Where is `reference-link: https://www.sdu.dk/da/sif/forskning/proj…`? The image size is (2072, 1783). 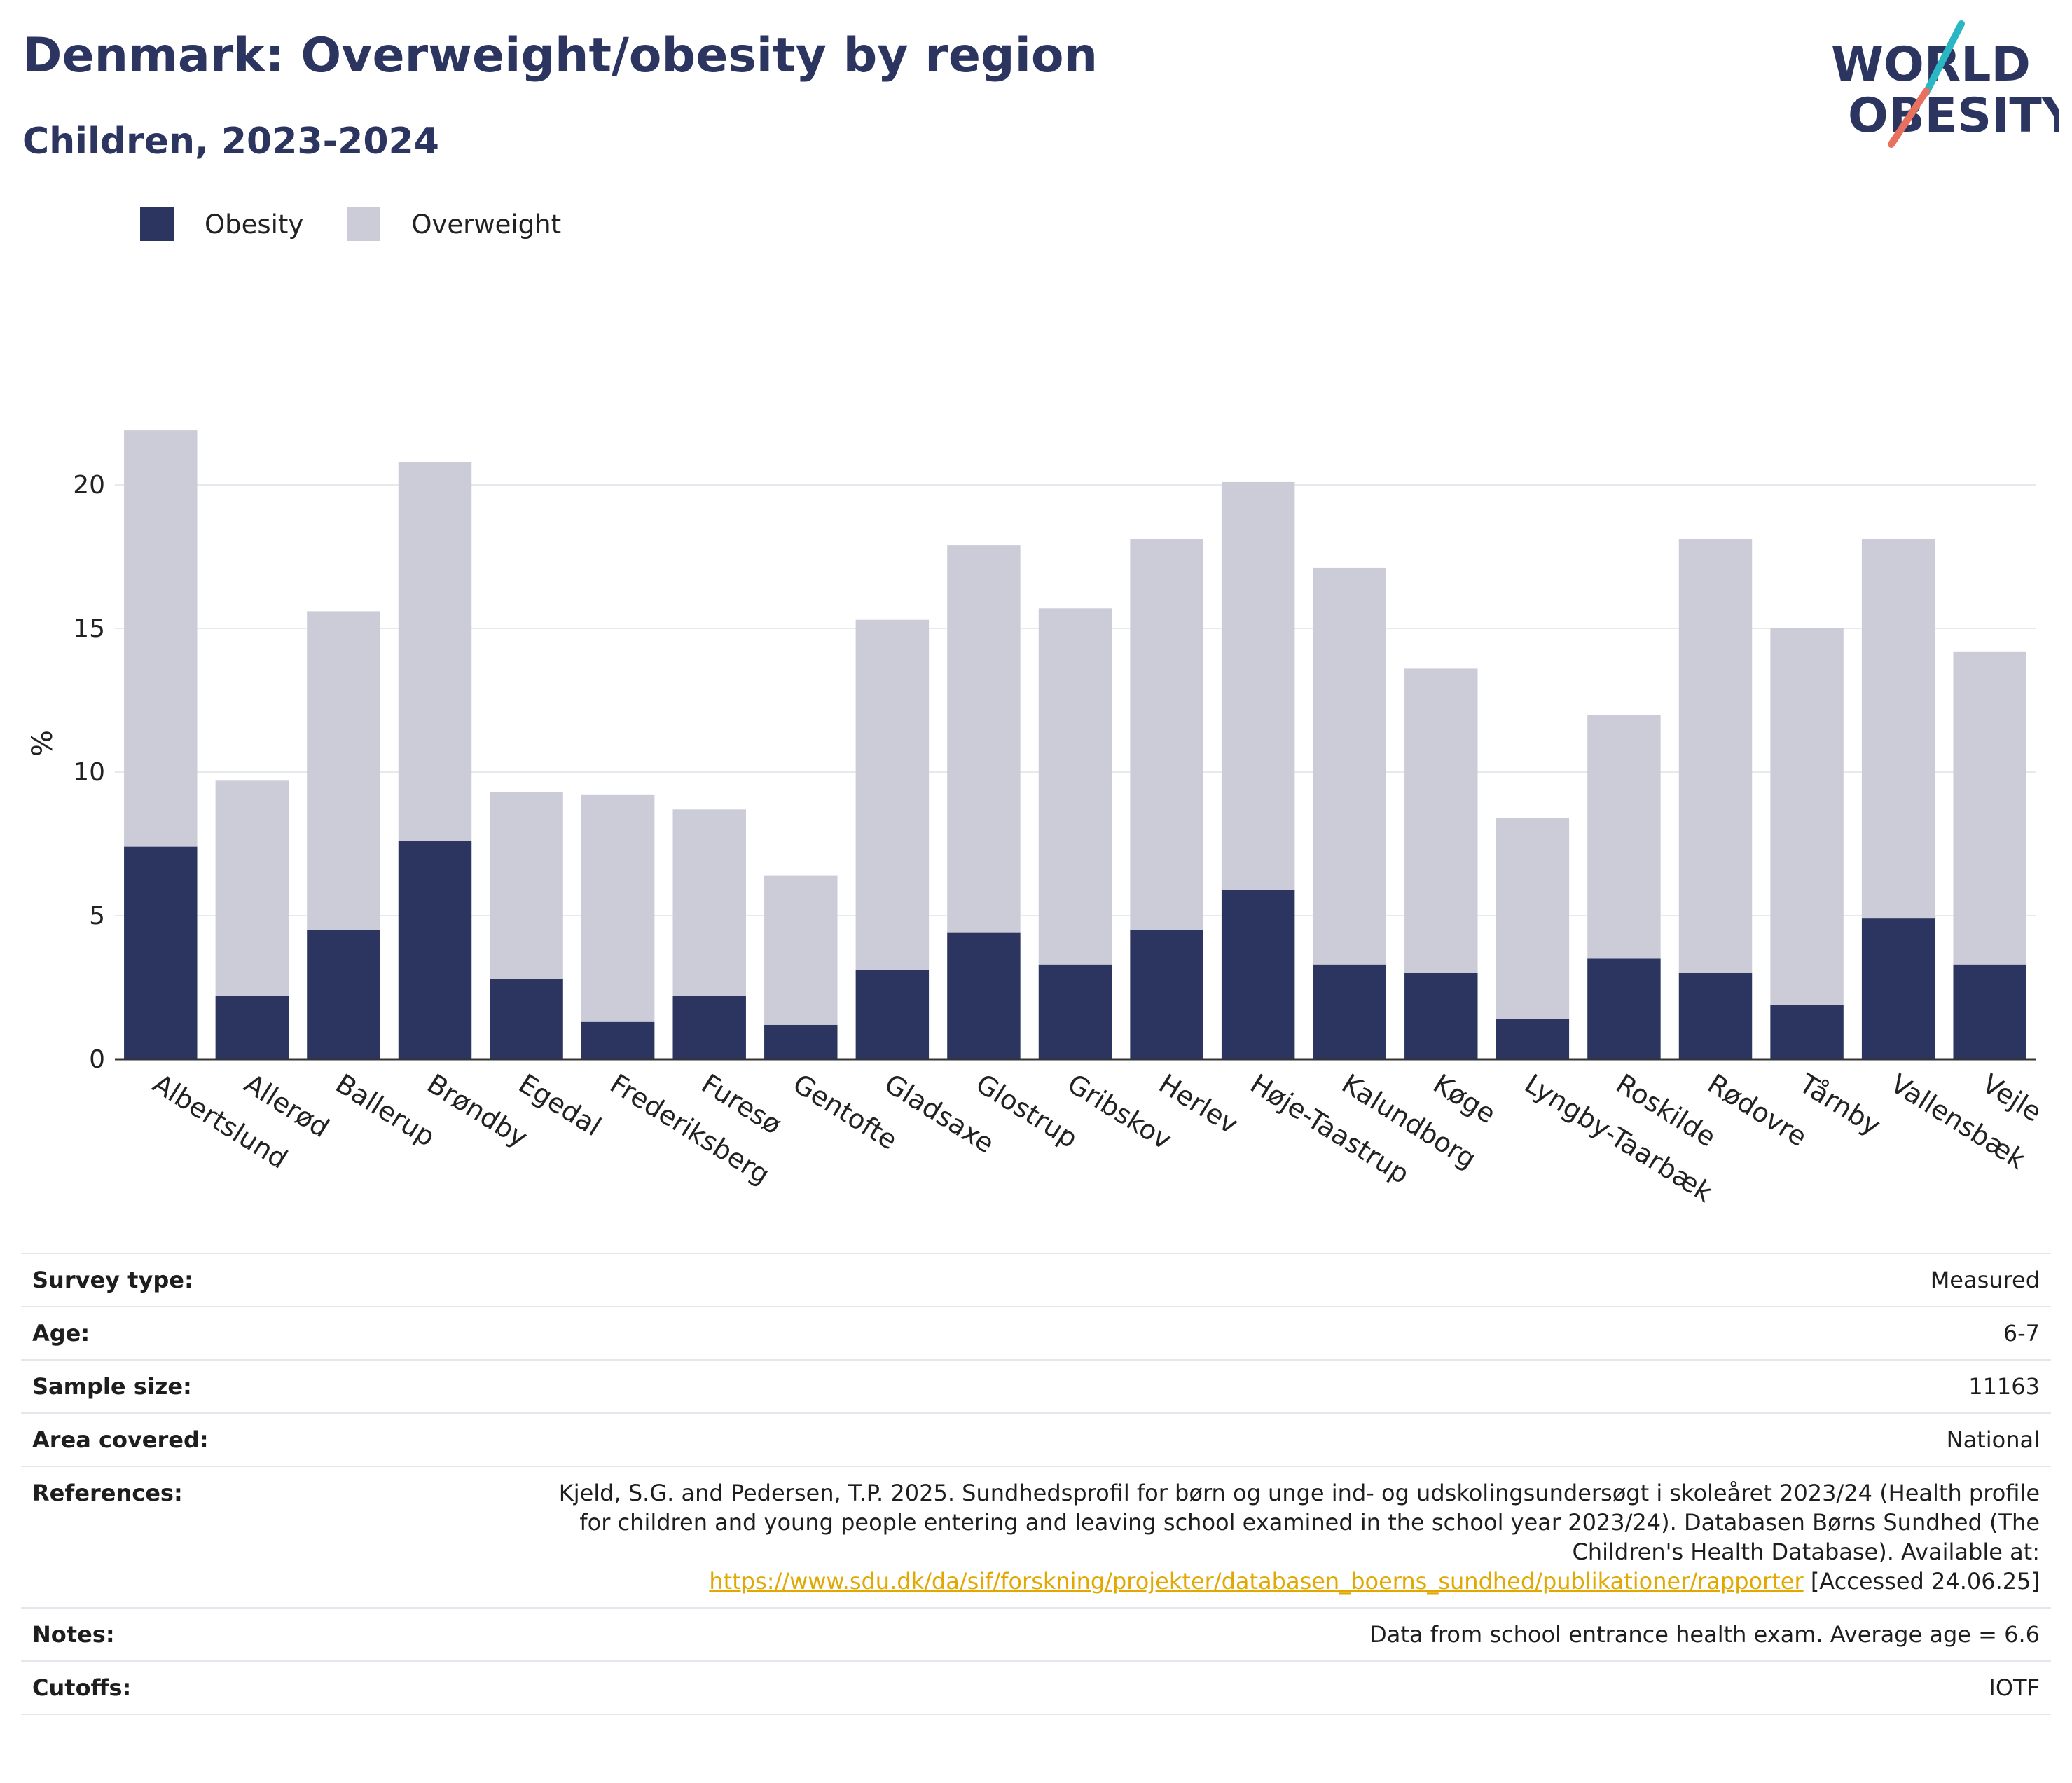
reference-link: https://www.sdu.dk/da/sif/forskning/proj… is located at coordinates (1257, 1581).